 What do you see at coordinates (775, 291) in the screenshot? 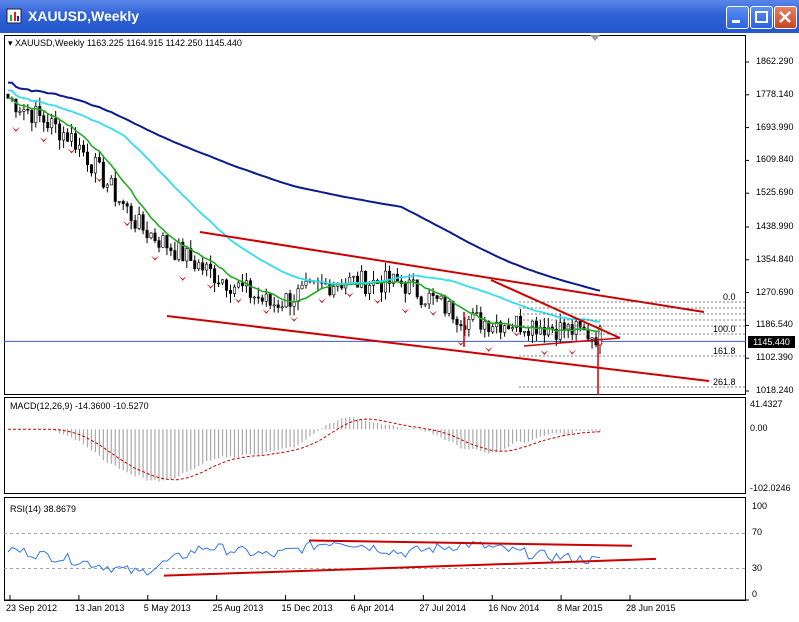
I see `price-axis-label: 1270.690` at bounding box center [775, 291].